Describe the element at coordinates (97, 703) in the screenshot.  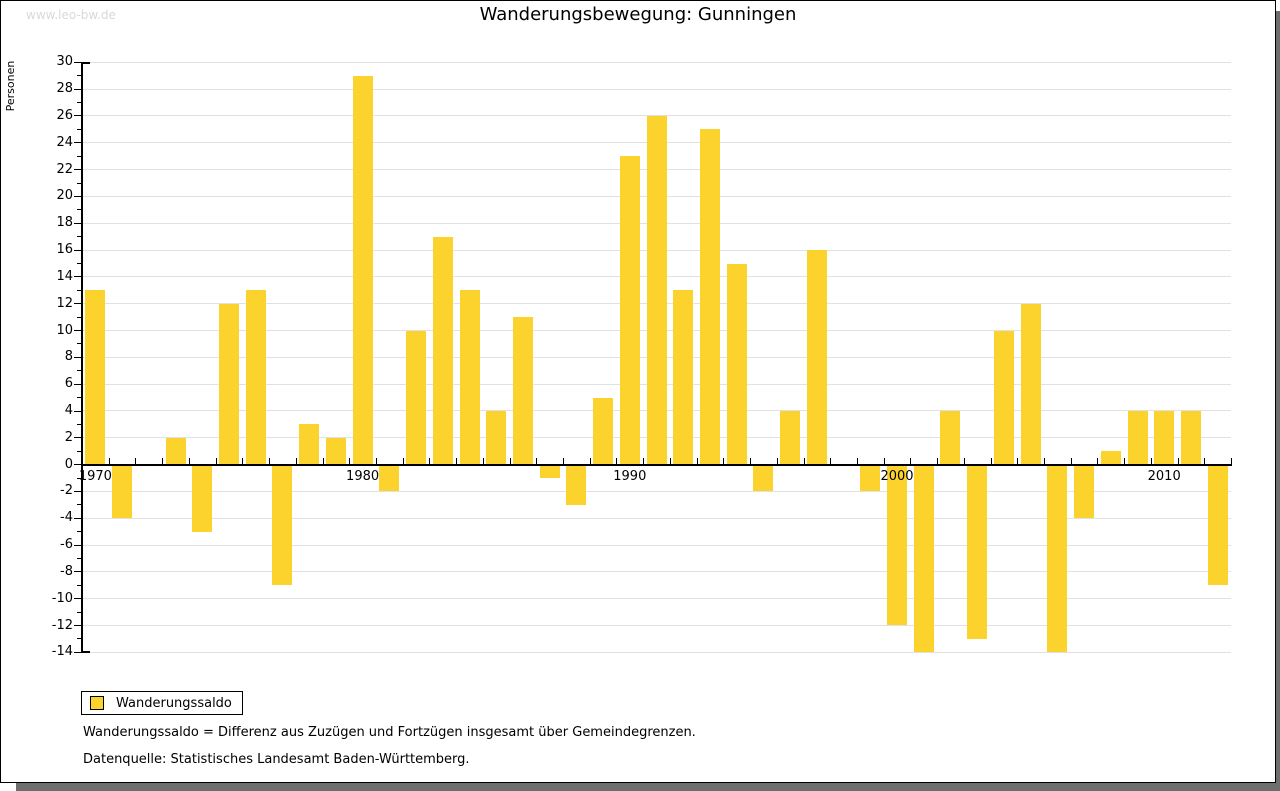
I see `legend-swatch` at that location.